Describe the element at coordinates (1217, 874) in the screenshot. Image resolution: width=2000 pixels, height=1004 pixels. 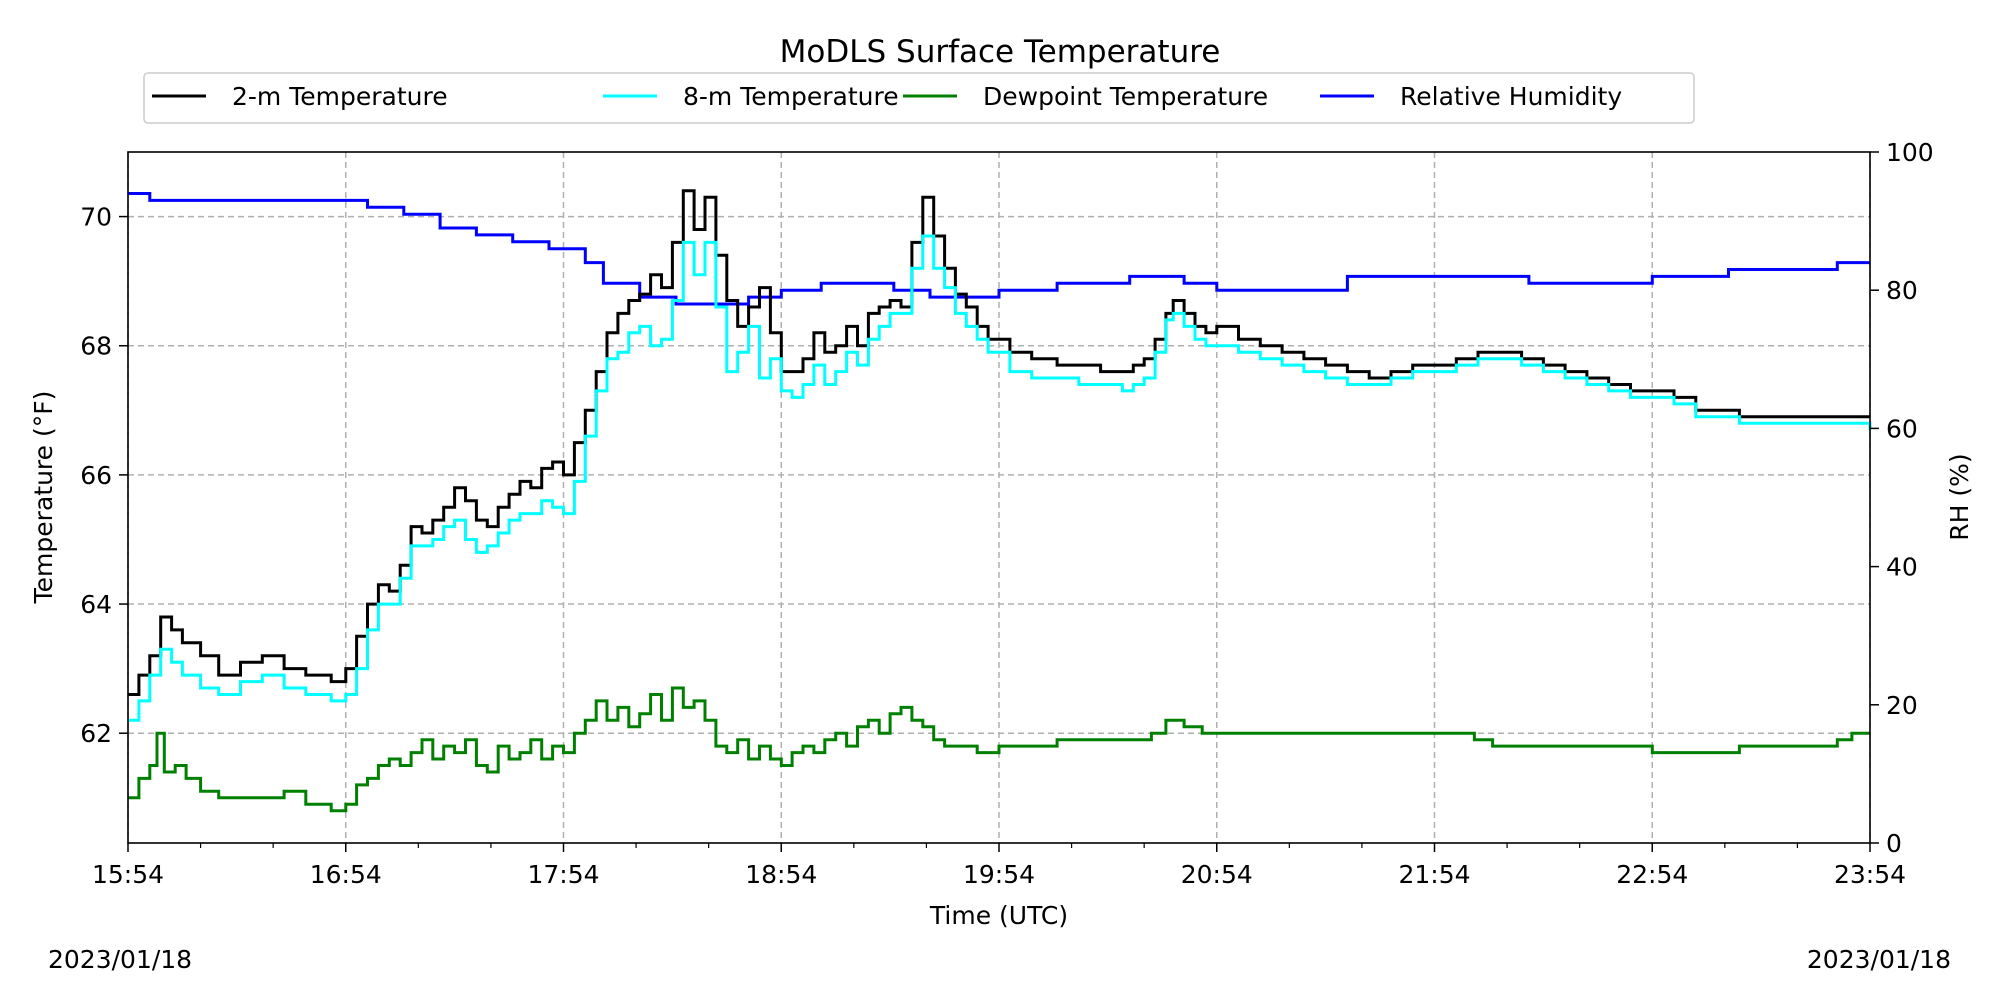
I see `x-tick-label: 20:54` at that location.